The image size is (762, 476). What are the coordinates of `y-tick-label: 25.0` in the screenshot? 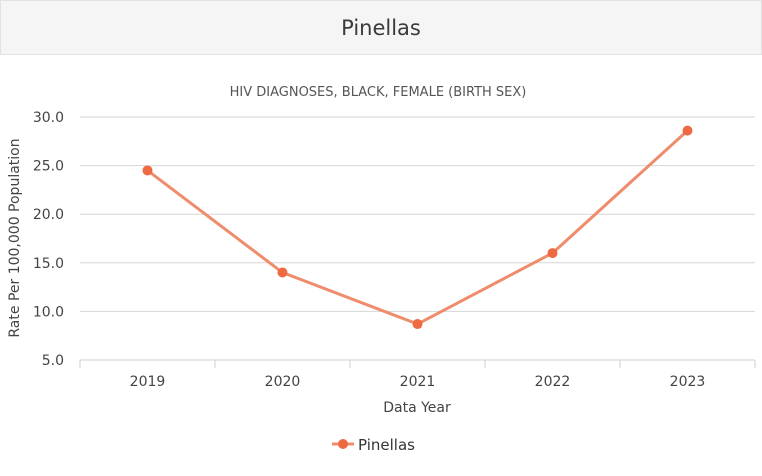 It's located at (48, 167).